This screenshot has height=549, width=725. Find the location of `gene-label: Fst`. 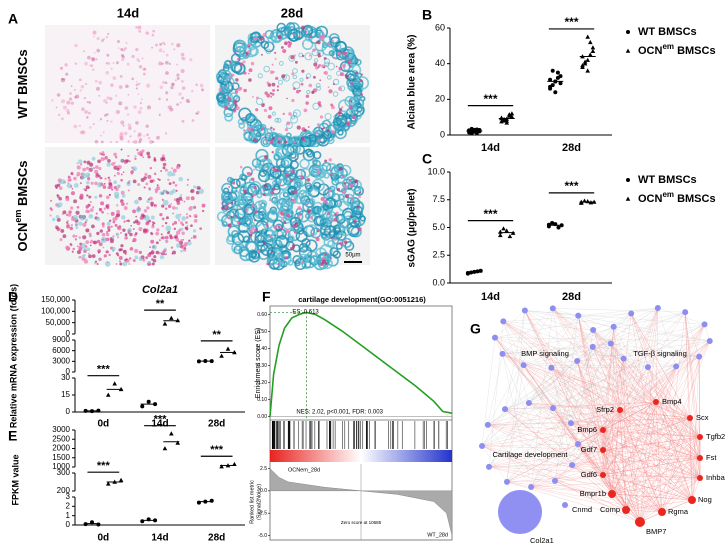

gene-label: Fst is located at coordinates (711, 457).